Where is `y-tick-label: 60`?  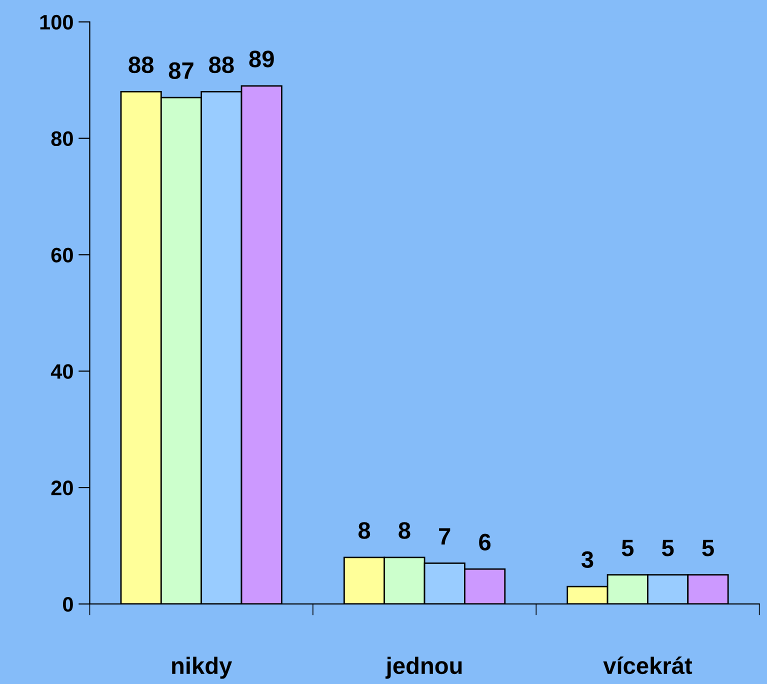 y-tick-label: 60 is located at coordinates (62, 255).